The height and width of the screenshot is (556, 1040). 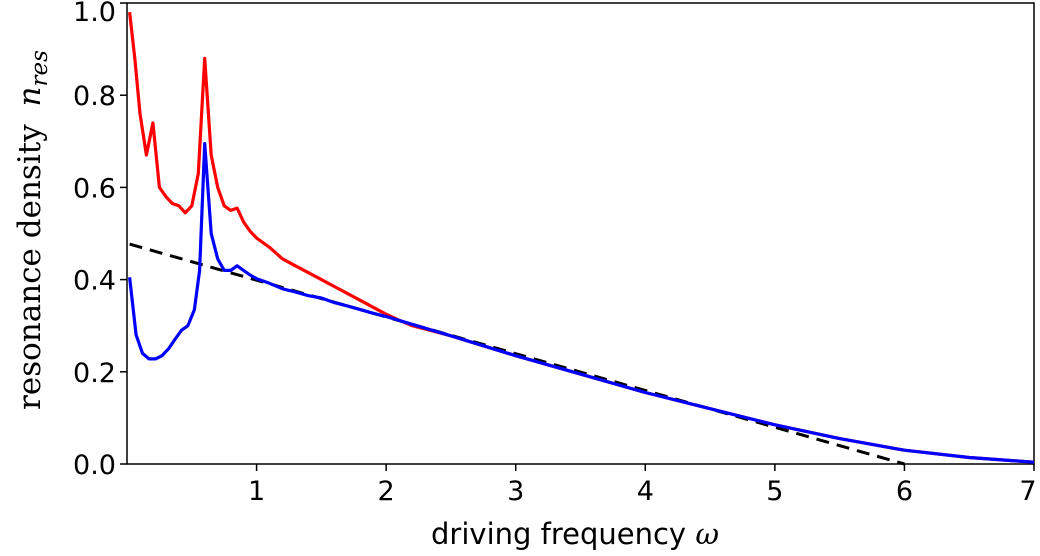 What do you see at coordinates (1027, 491) in the screenshot?
I see `x-tick-label: 7` at bounding box center [1027, 491].